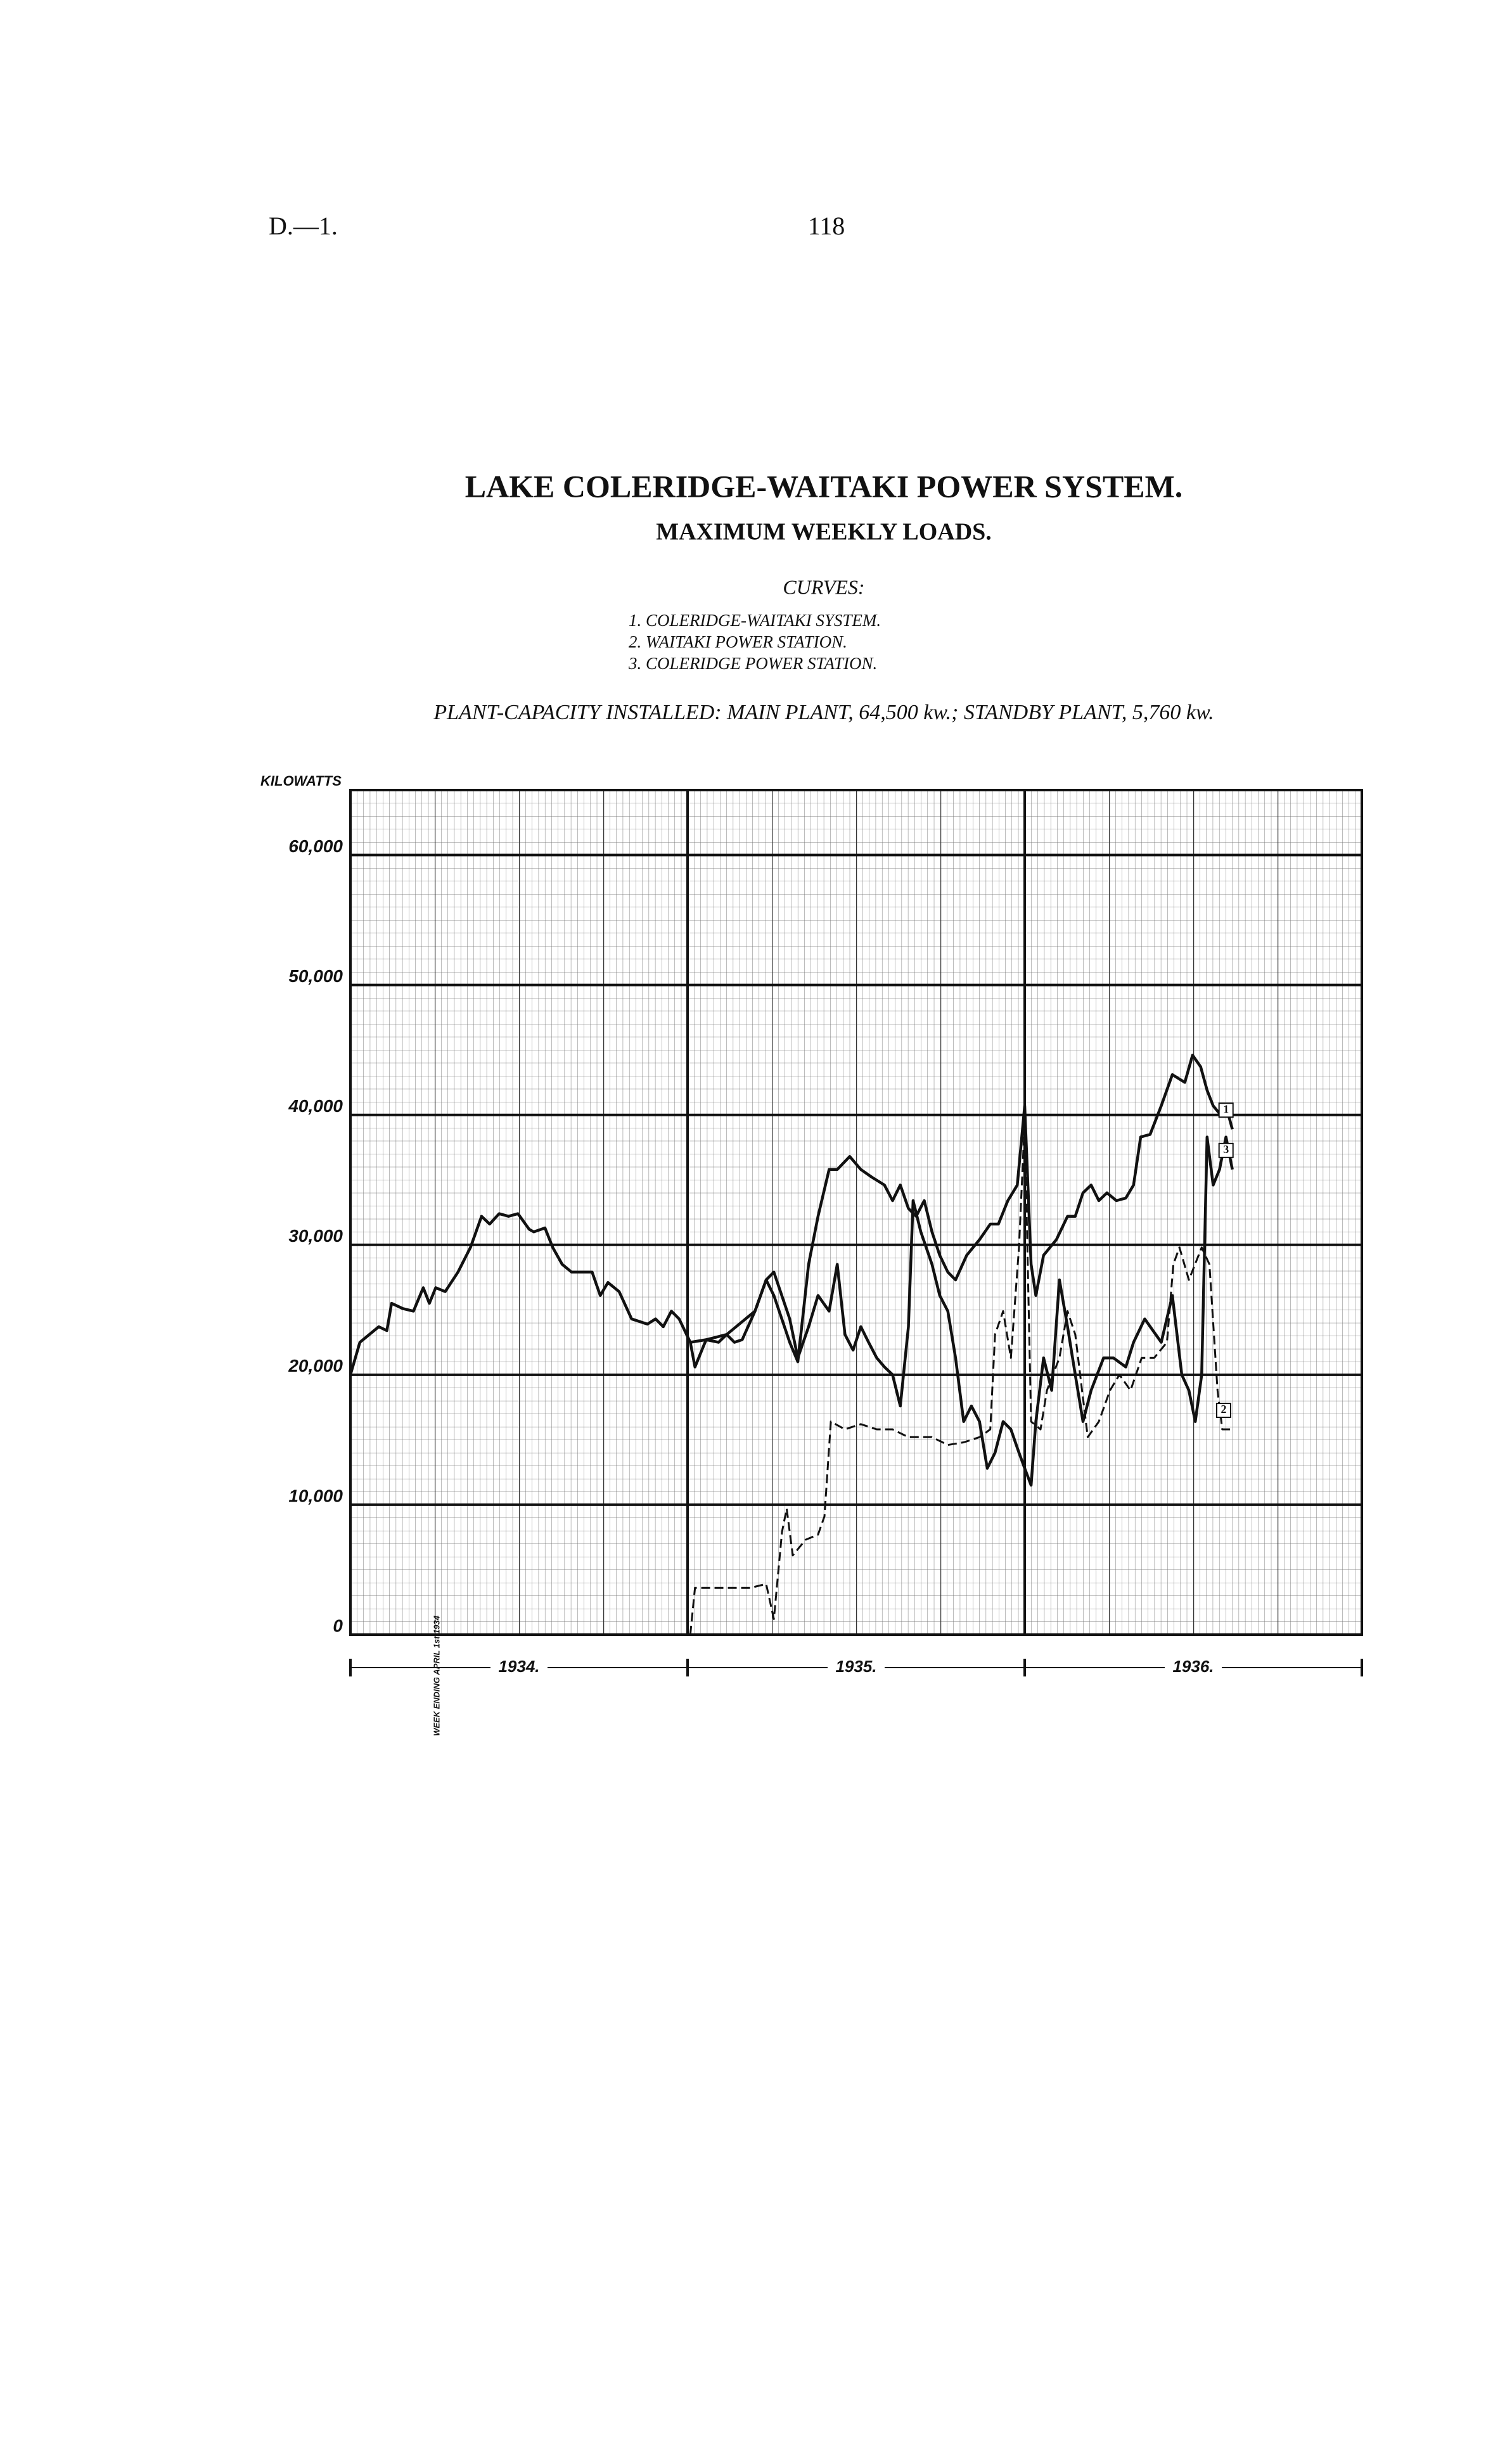 The height and width of the screenshot is (2464, 1493). What do you see at coordinates (824, 486) in the screenshot?
I see `chart-title: LAKE COLERIDGE-WAITAKI POWER SYSTEM.` at bounding box center [824, 486].